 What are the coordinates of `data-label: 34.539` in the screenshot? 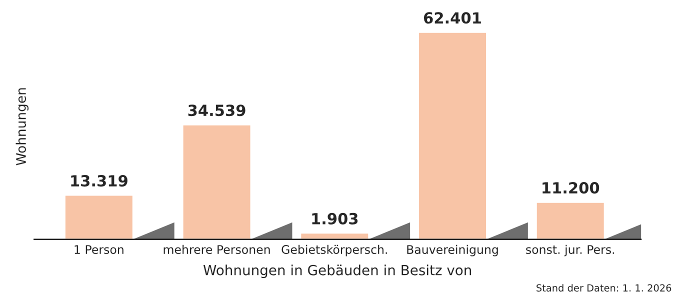 It's located at (217, 110).